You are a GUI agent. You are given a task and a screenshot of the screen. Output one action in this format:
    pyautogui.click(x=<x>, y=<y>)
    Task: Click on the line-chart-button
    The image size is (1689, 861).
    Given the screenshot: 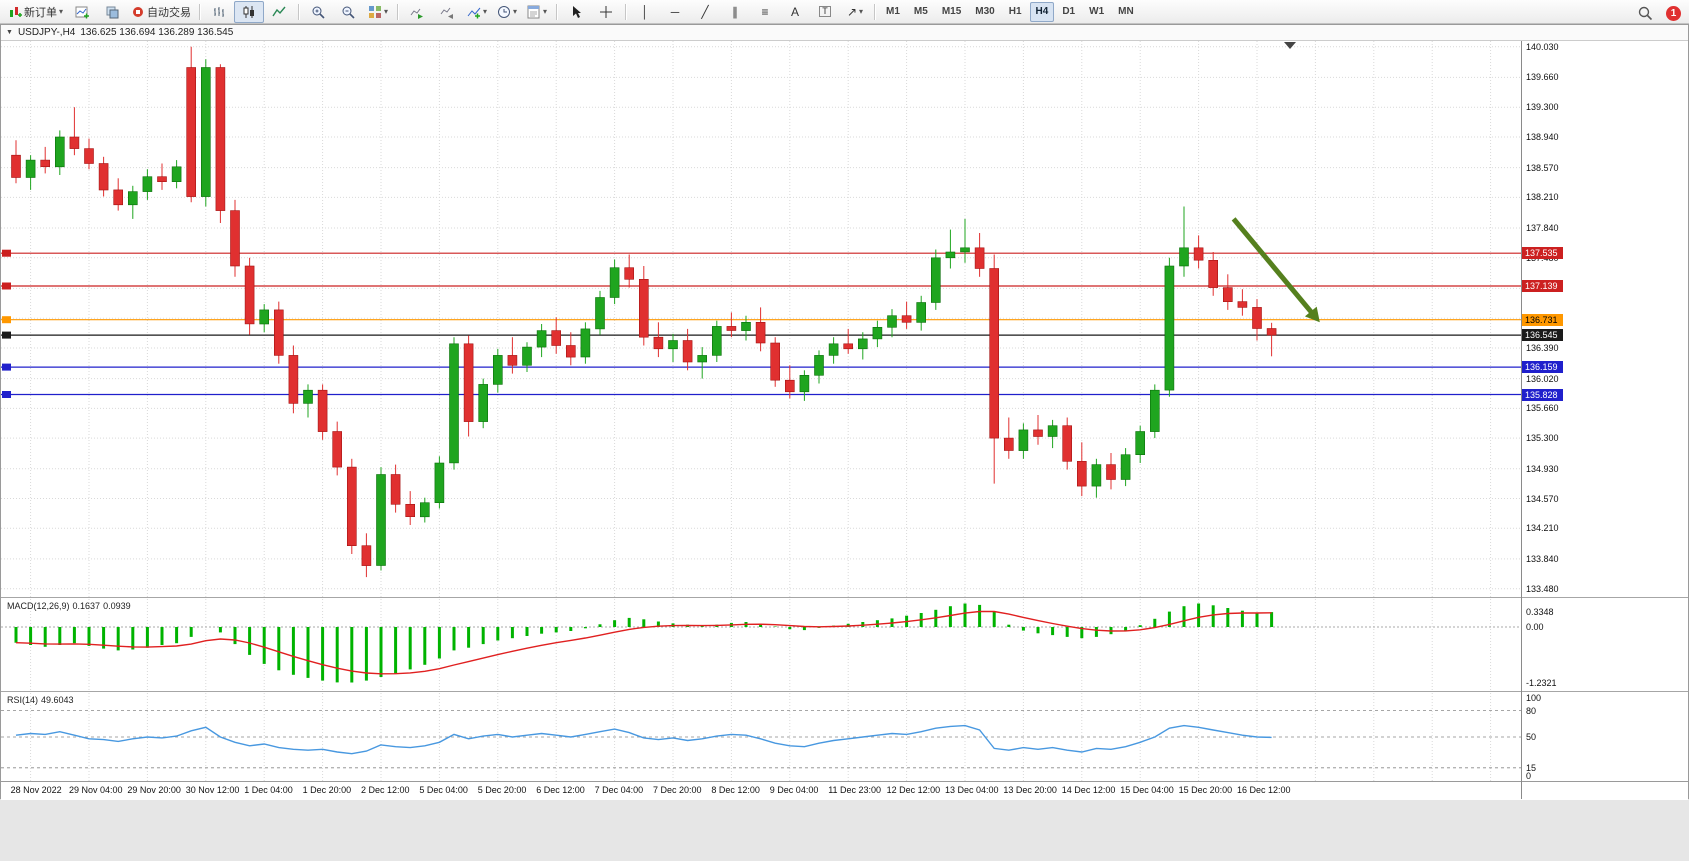 What is the action you would take?
    pyautogui.click(x=279, y=12)
    